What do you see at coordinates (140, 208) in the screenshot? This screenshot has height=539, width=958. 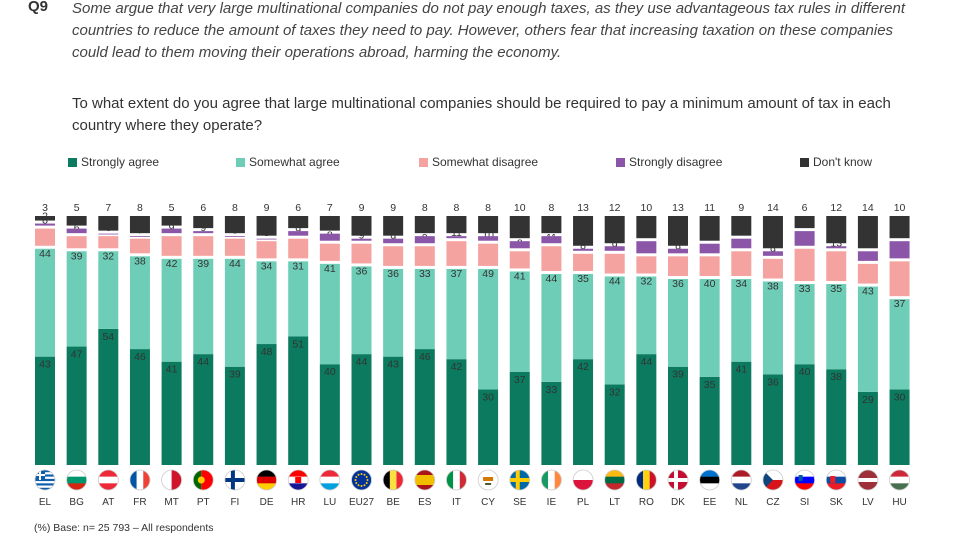 I see `data-label-fr: 8` at bounding box center [140, 208].